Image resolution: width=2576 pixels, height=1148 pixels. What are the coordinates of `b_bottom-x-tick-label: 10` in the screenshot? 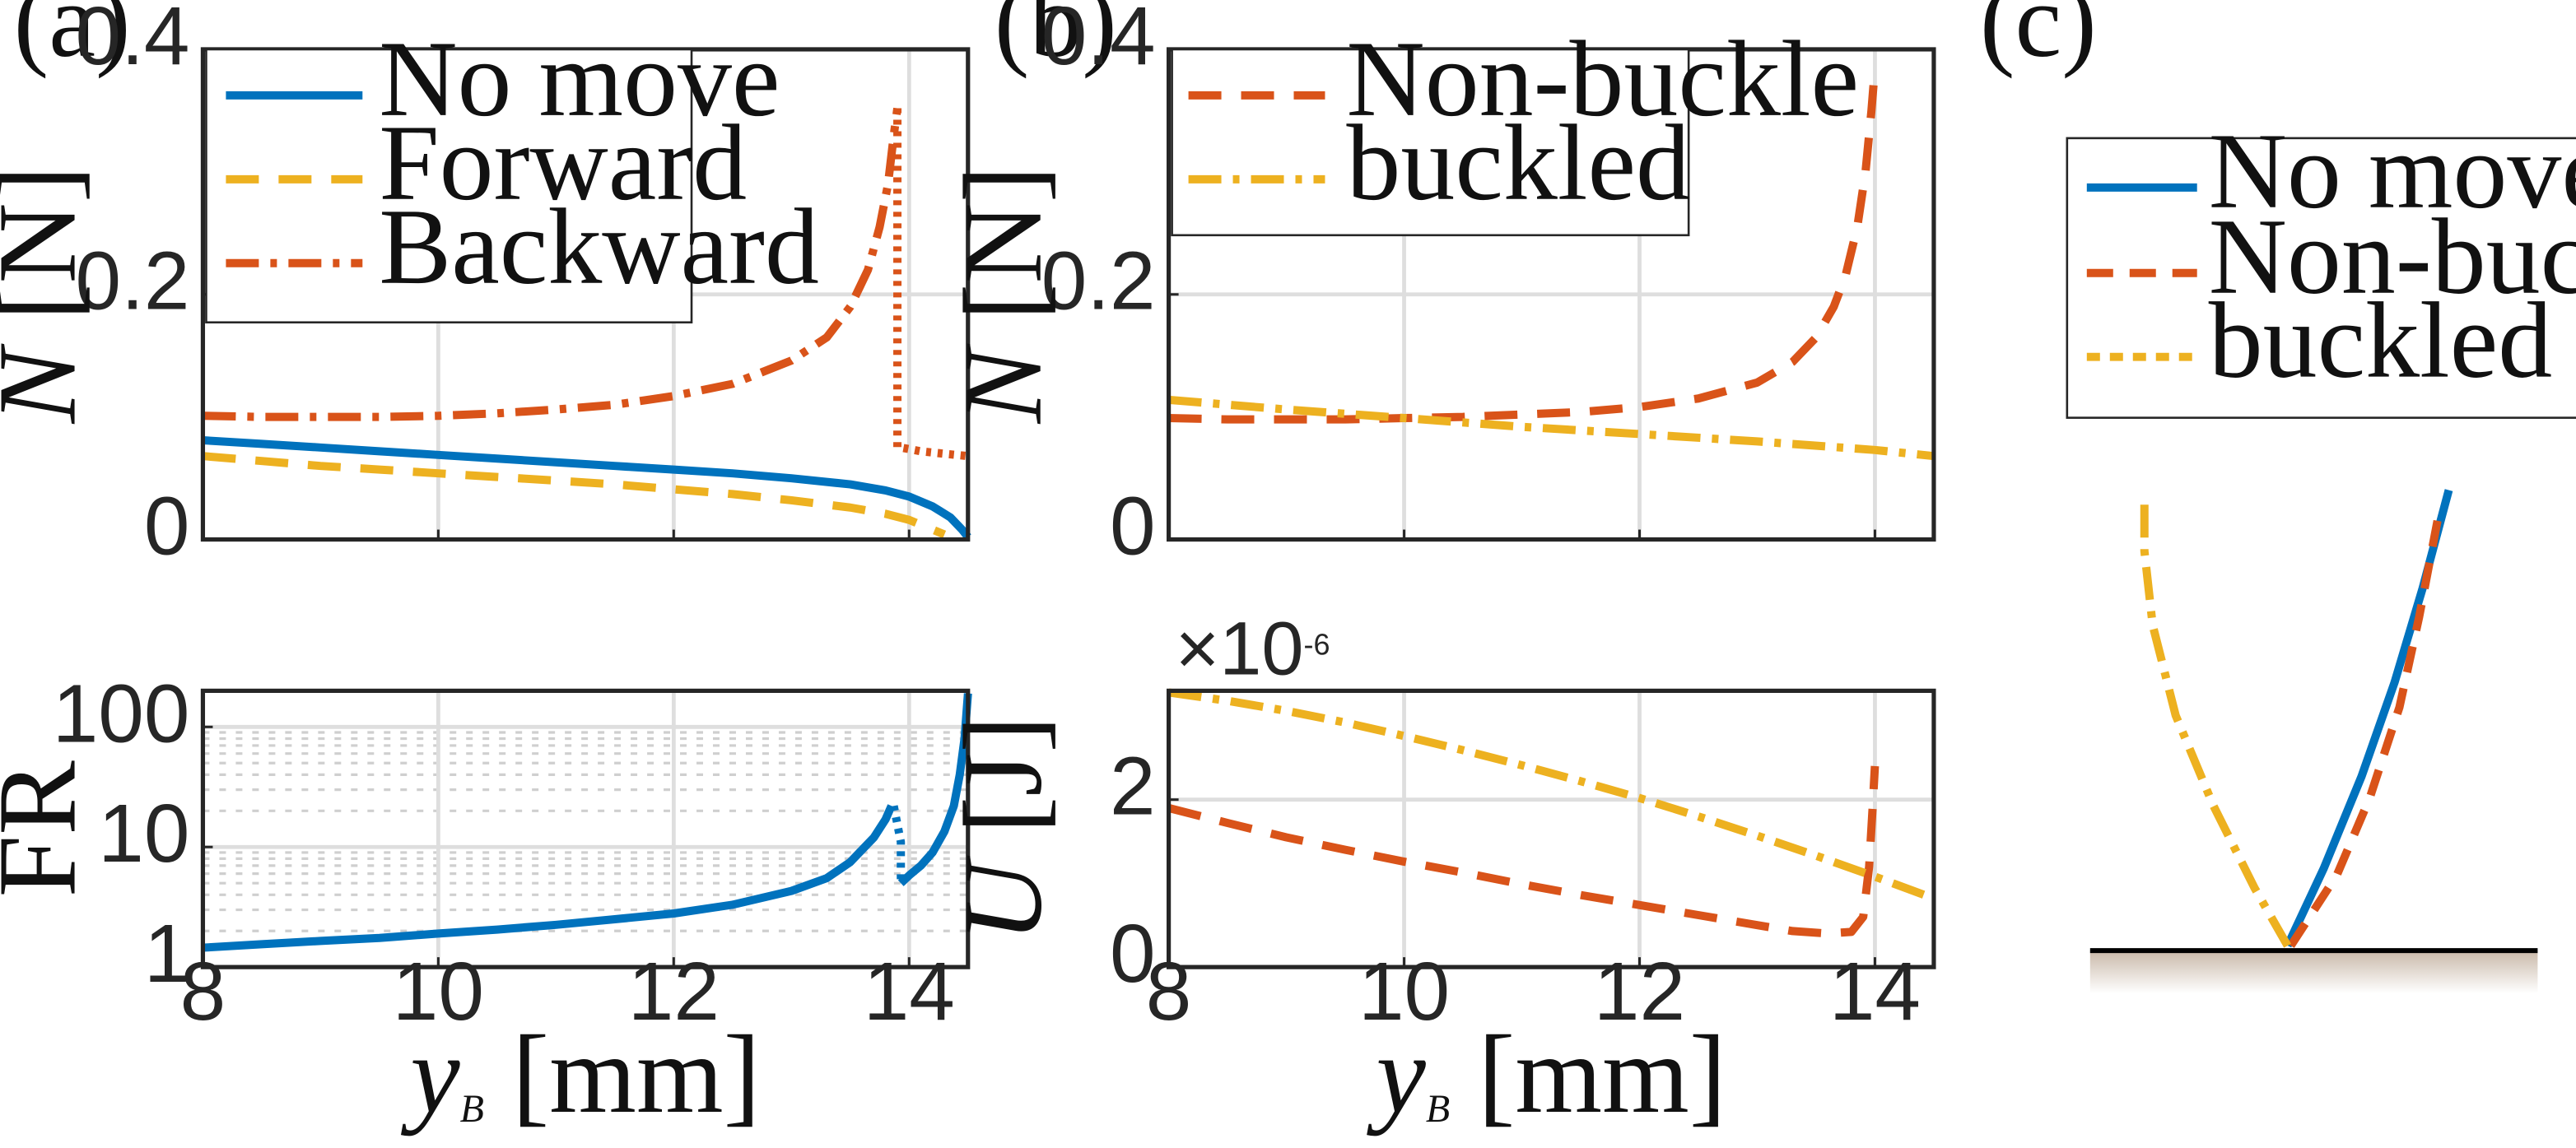 It's located at (1404, 992).